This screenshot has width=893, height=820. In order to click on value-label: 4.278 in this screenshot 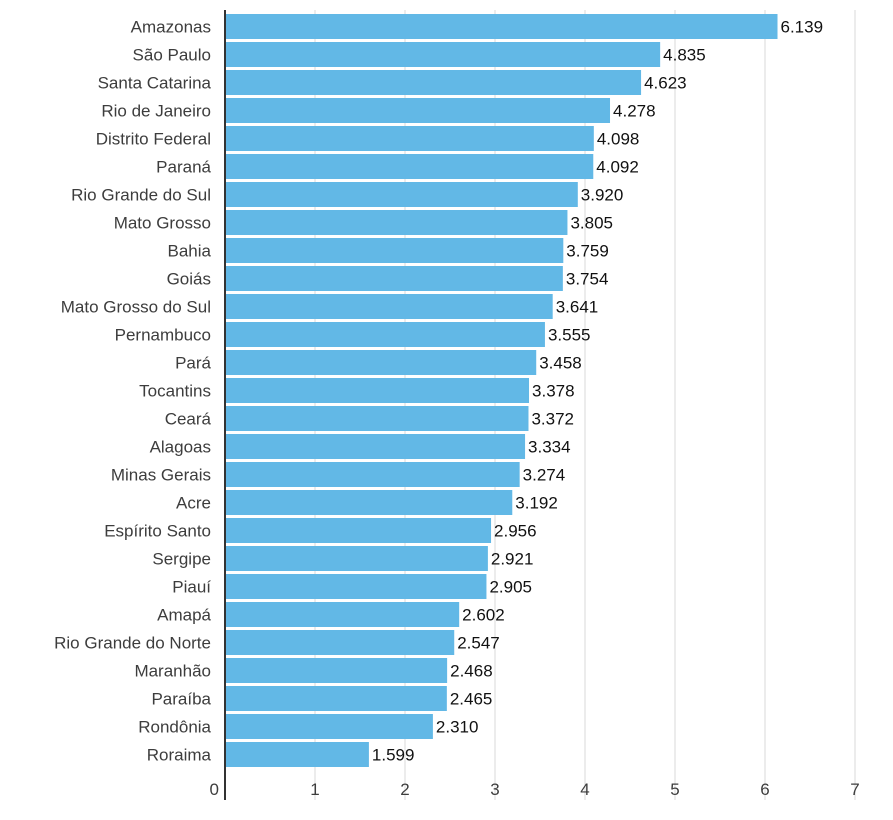, I will do `click(634, 111)`.